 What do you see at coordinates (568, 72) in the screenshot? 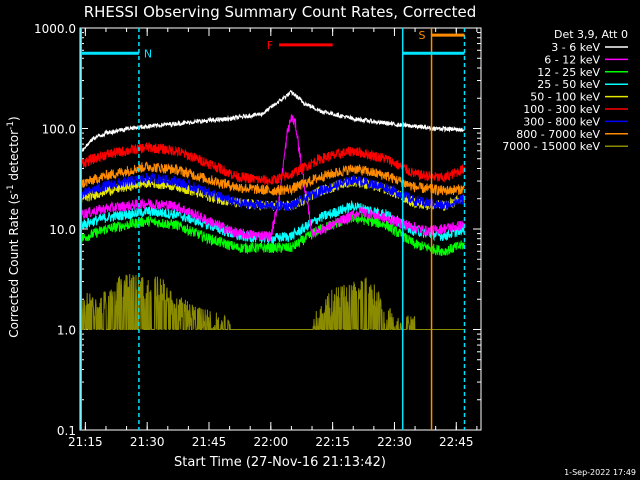
I see `legend-entry-label: 12 - 25 keV` at bounding box center [568, 72].